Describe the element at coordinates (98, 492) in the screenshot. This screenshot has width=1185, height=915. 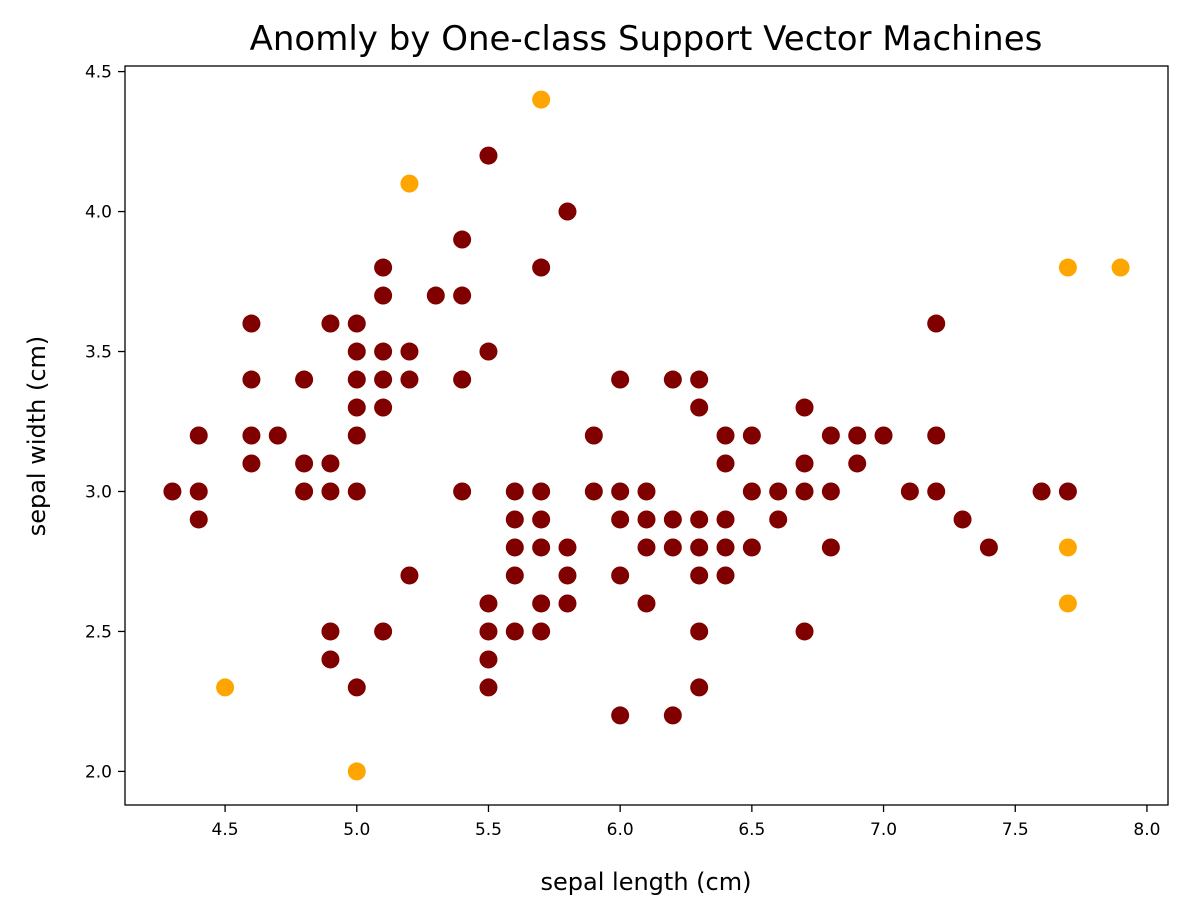
I see `y-tick-label-2: 3.0` at that location.